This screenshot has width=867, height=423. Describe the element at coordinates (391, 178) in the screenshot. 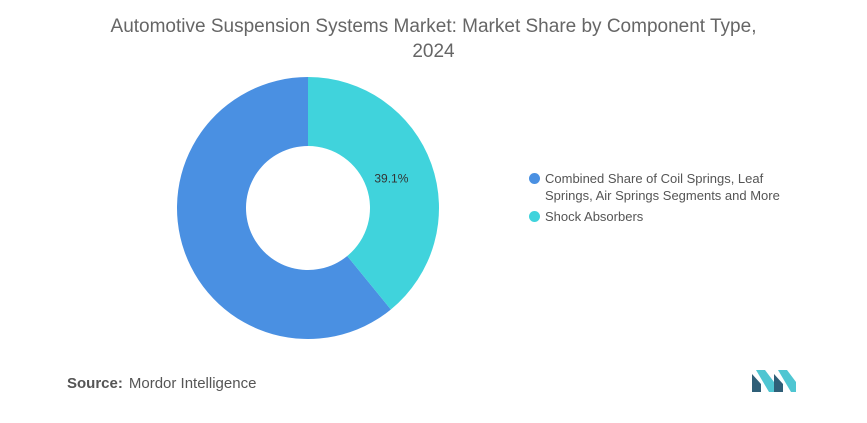

I see `data-label-shock-absorbers: 39.1%` at that location.